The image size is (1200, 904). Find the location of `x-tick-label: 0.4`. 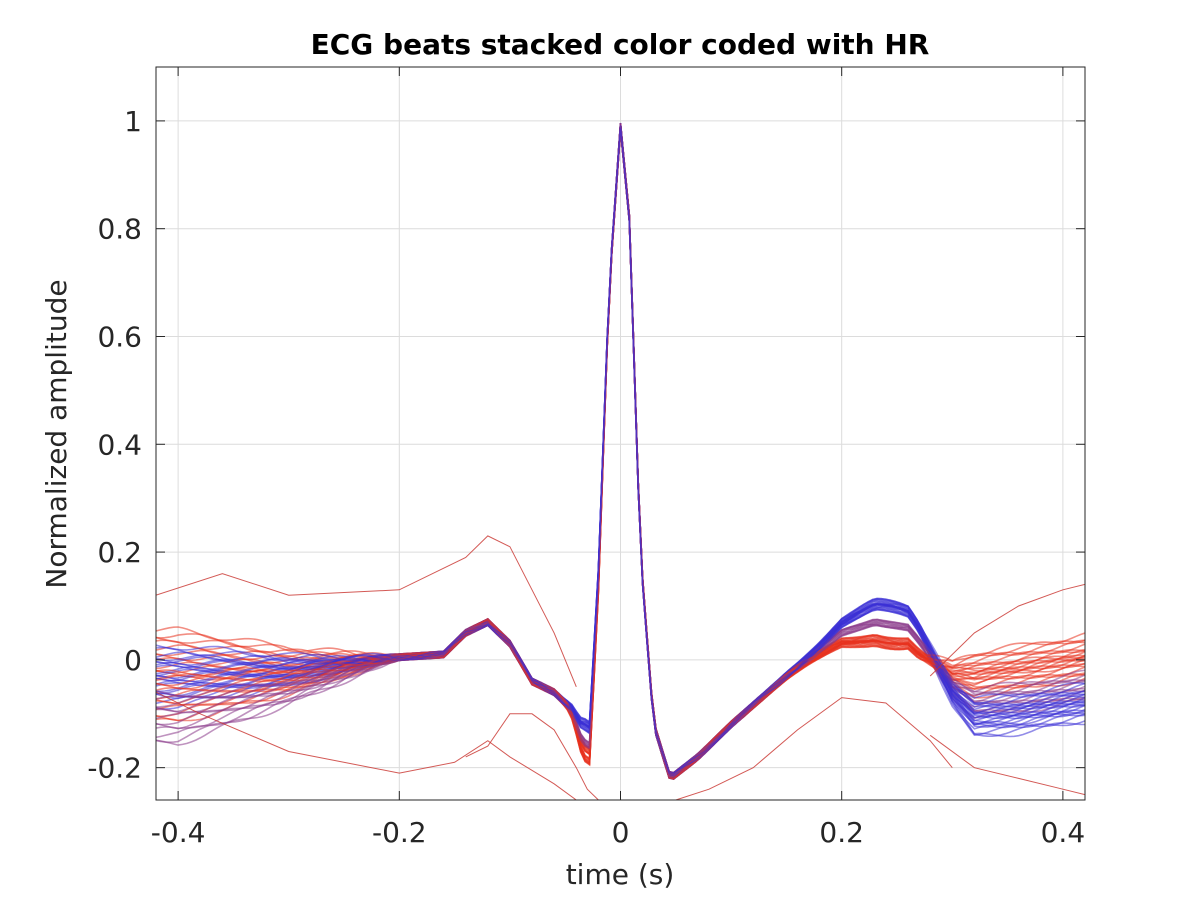

x-tick-label: 0.4 is located at coordinates (1063, 832).